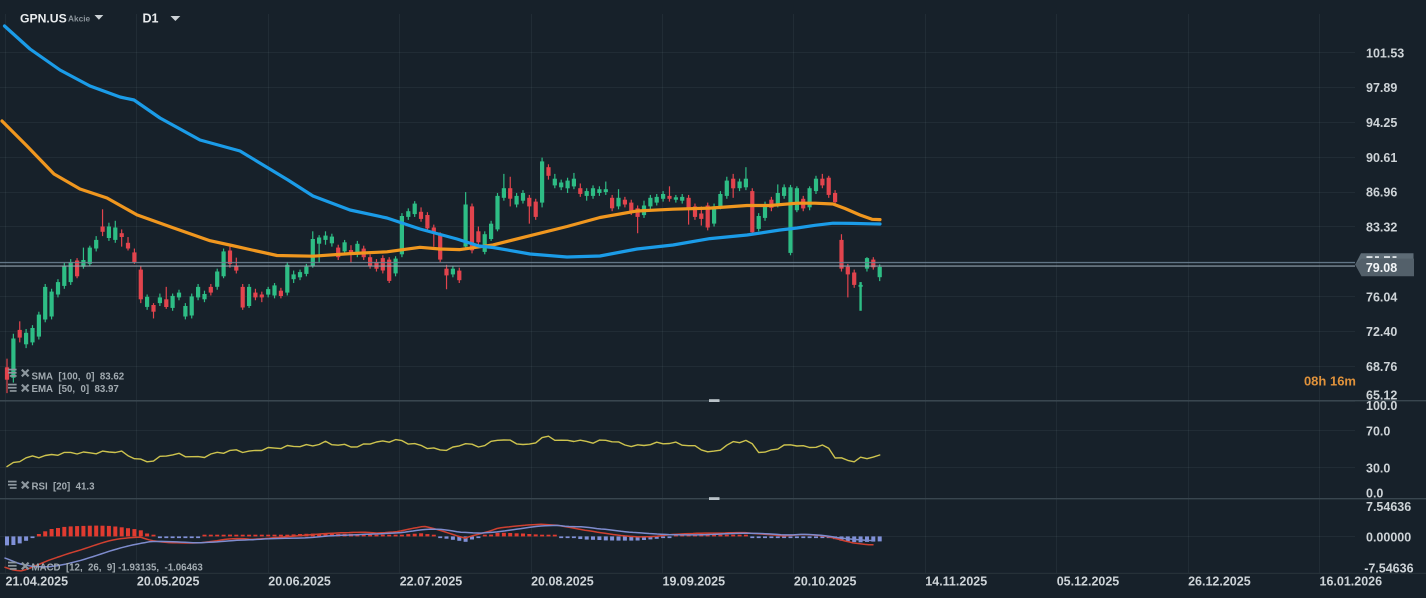  What do you see at coordinates (1351, 582) in the screenshot?
I see `svg-text: 16.01.2026` at bounding box center [1351, 582].